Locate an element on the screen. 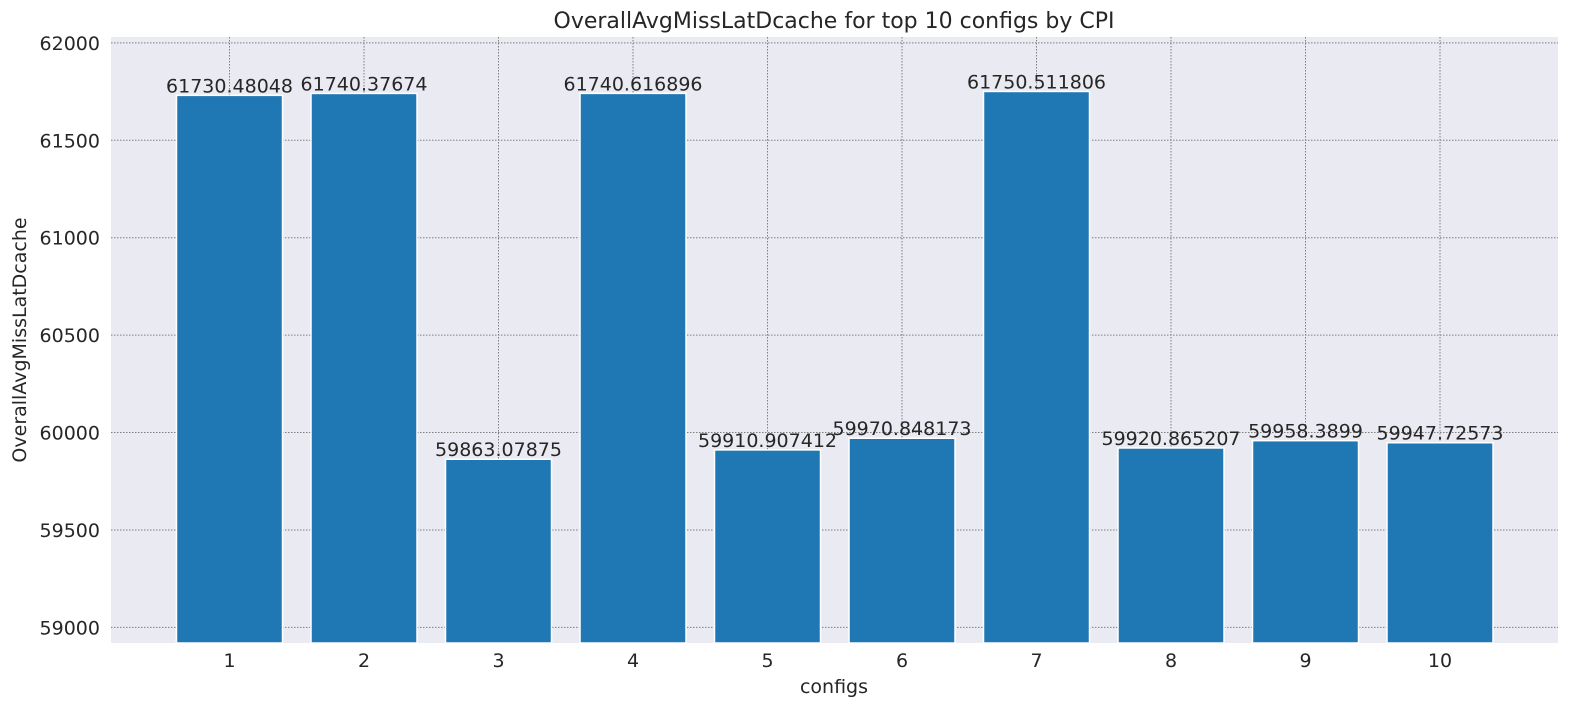  x-tick-label: 3 is located at coordinates (498, 661).